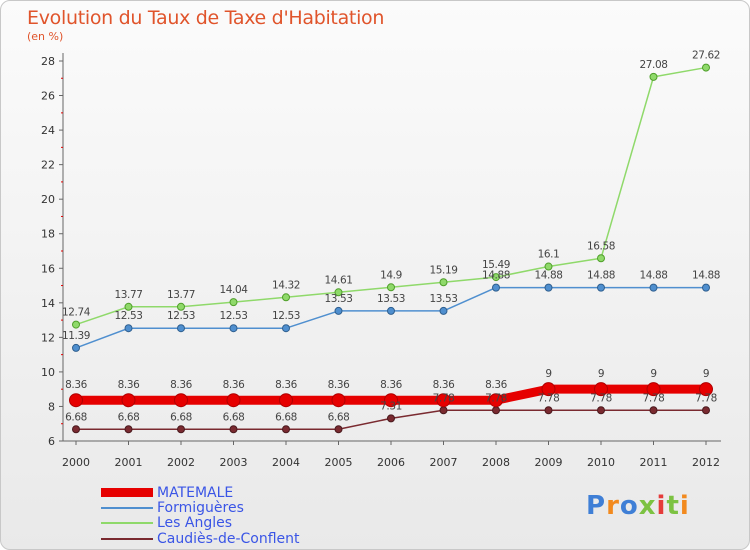 Image resolution: width=750 pixels, height=550 pixels. I want to click on logo-letter: P, so click(596, 506).